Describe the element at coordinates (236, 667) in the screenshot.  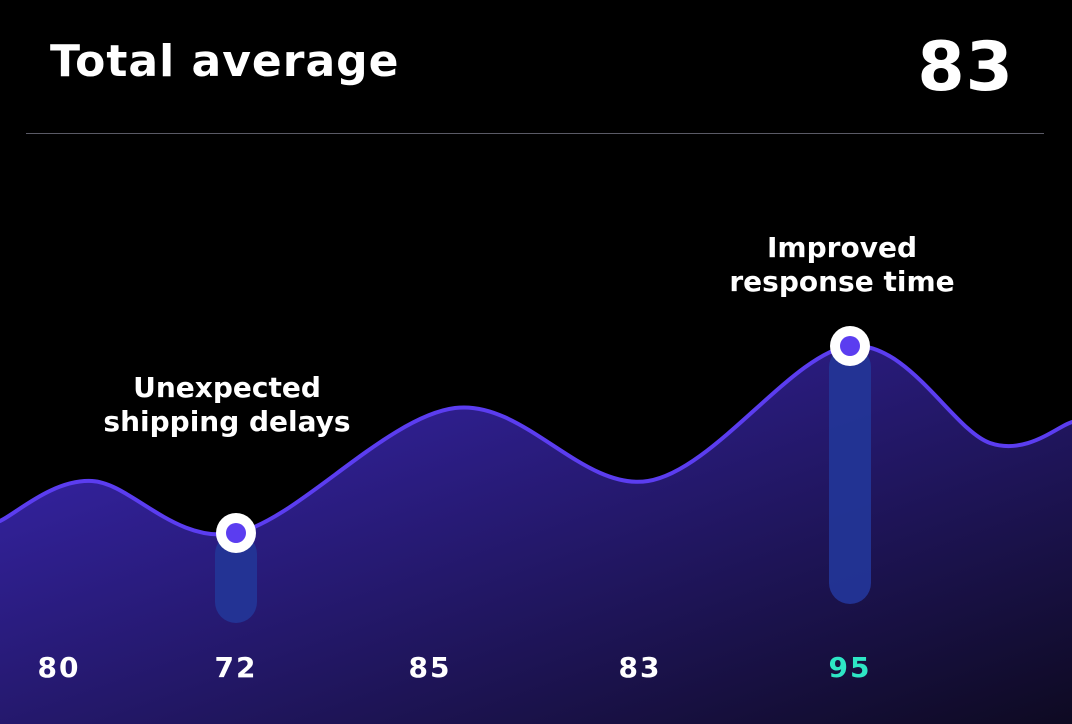
I see `value-label-1: 72` at that location.